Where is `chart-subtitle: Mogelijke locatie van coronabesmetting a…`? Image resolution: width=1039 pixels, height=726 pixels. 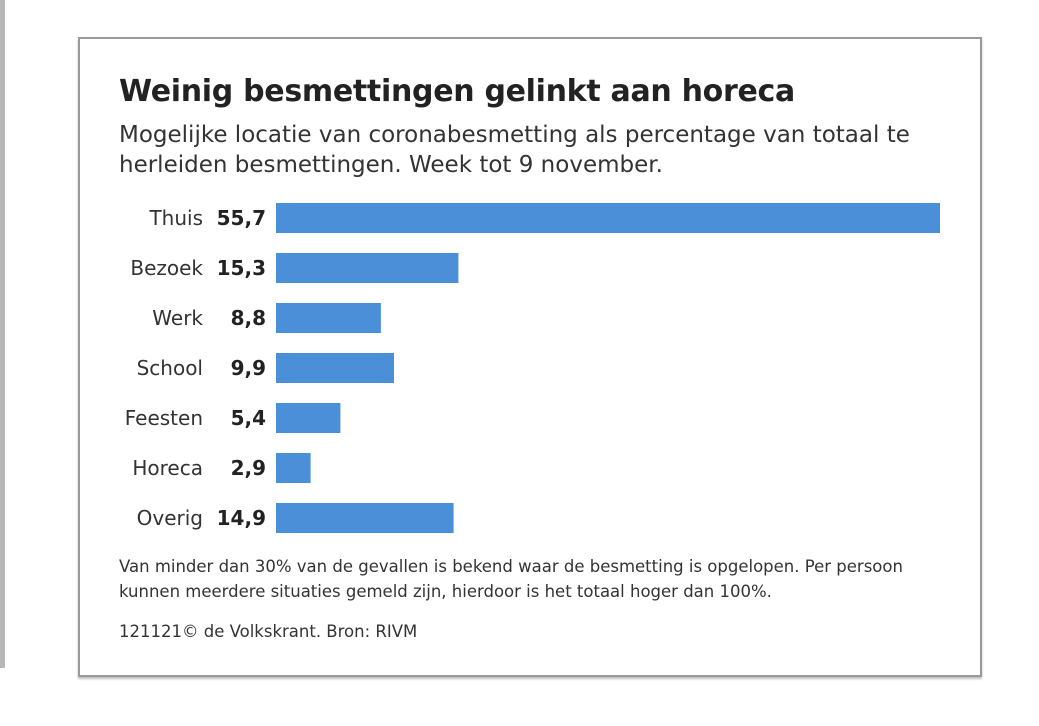
chart-subtitle: Mogelijke locatie van coronabesmetting a… is located at coordinates (514, 150).